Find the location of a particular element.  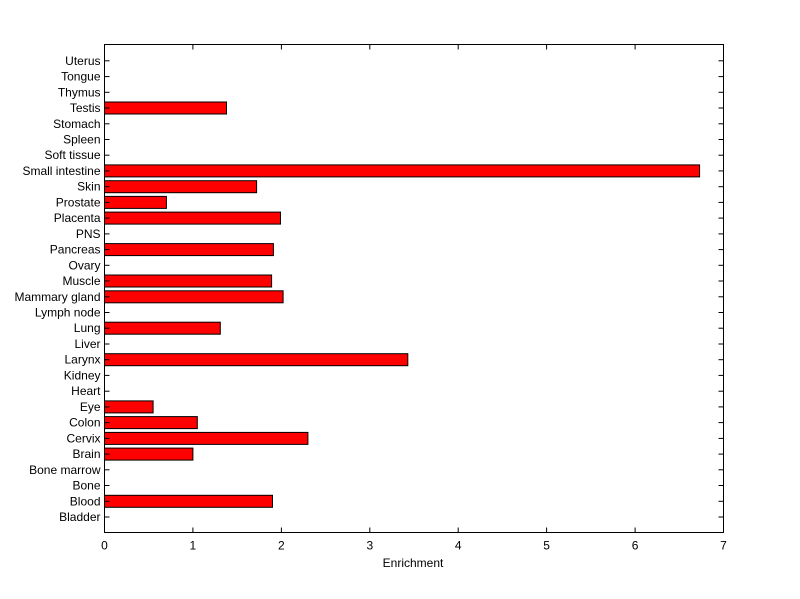

bar-cervix is located at coordinates (206, 438).